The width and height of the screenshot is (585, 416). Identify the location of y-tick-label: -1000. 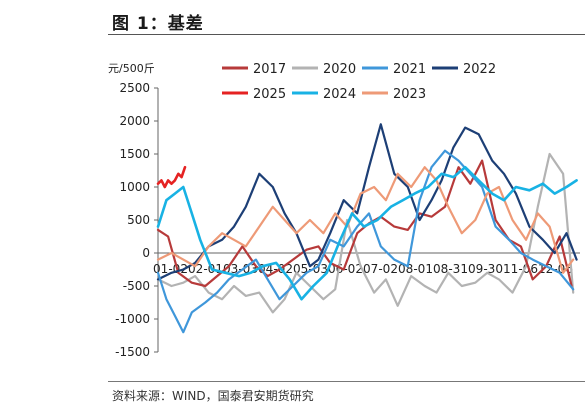
(132, 319).